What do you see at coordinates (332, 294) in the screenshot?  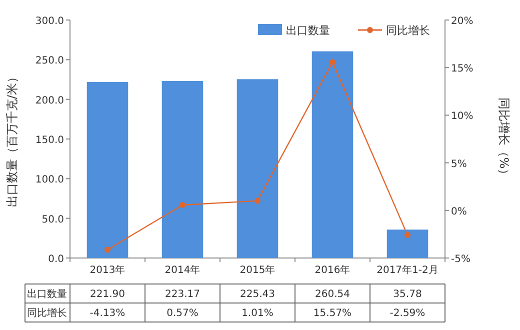 I see `text: 260.54` at bounding box center [332, 294].